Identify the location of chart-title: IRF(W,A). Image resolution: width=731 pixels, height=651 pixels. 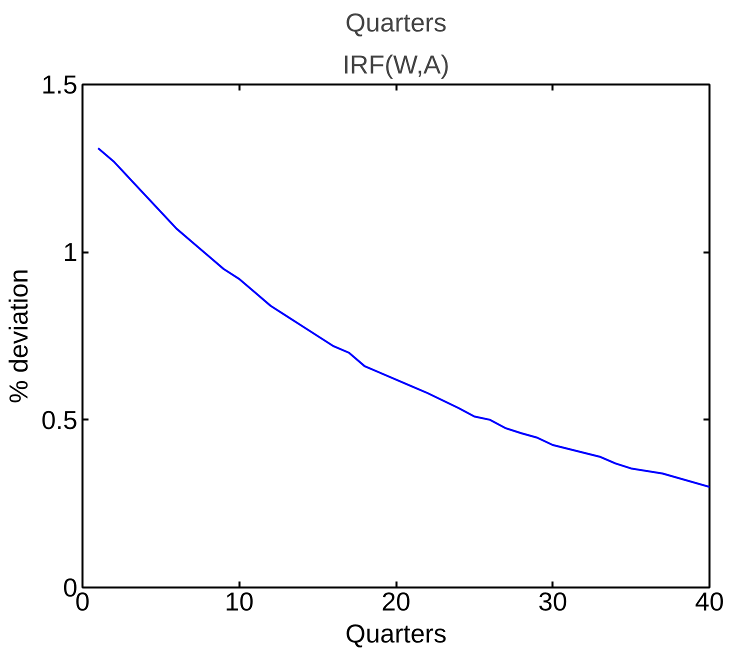
(396, 65).